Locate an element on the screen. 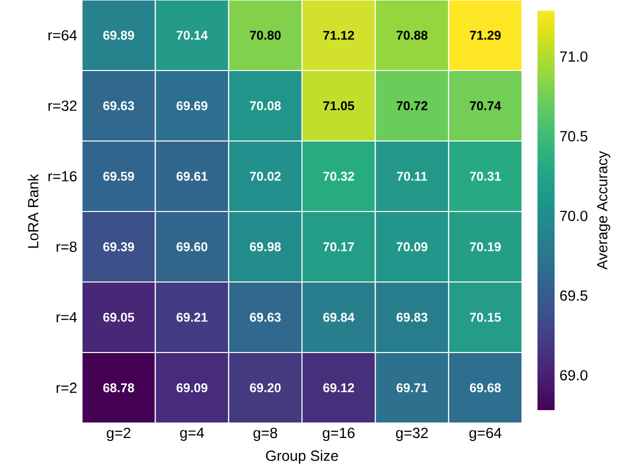  data-label: 69.59 is located at coordinates (118, 176).